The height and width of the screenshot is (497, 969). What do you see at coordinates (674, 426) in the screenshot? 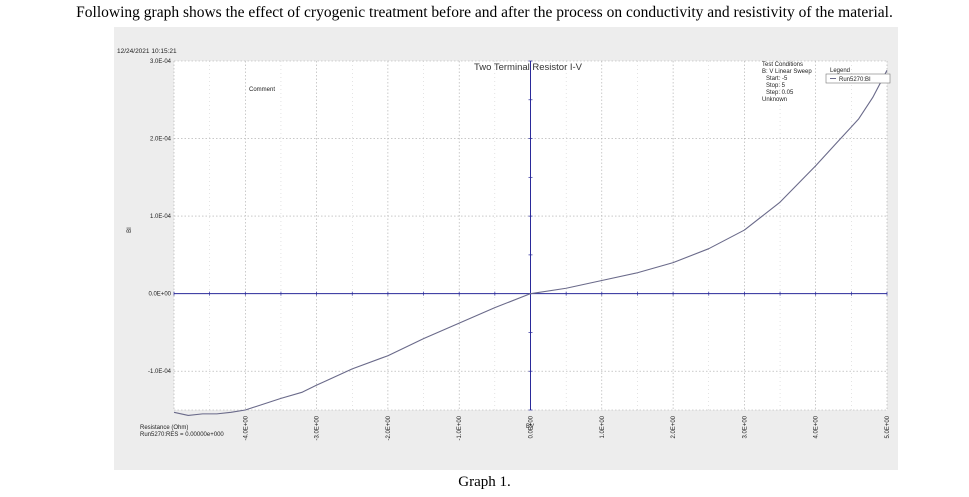
I see `x-tick-label: 2.0E+00` at bounding box center [674, 426].